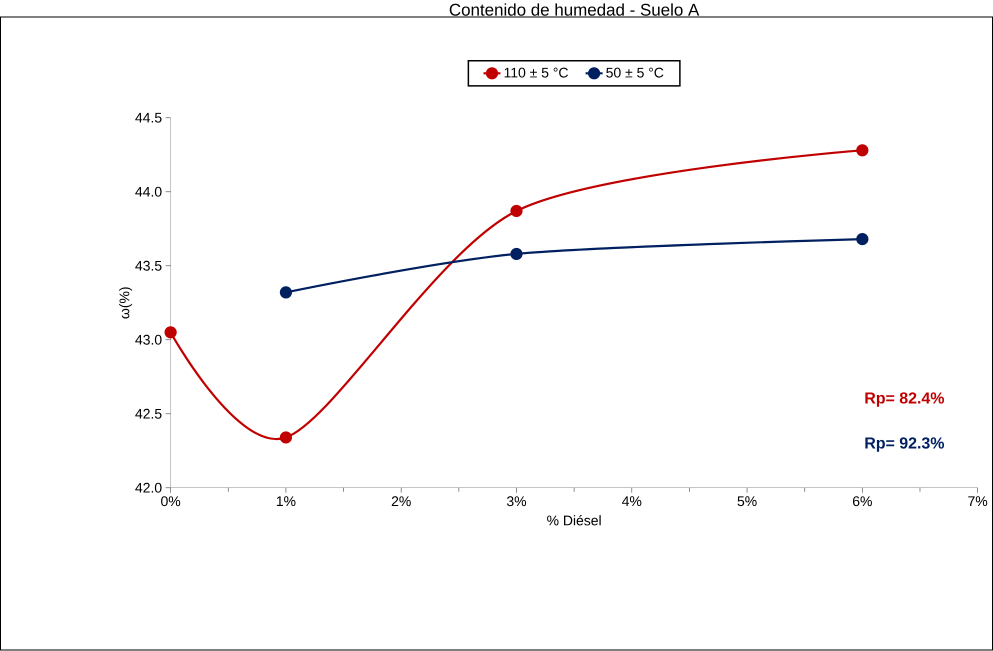  What do you see at coordinates (148, 192) in the screenshot?
I see `y-tick-label: 44.0` at bounding box center [148, 192].